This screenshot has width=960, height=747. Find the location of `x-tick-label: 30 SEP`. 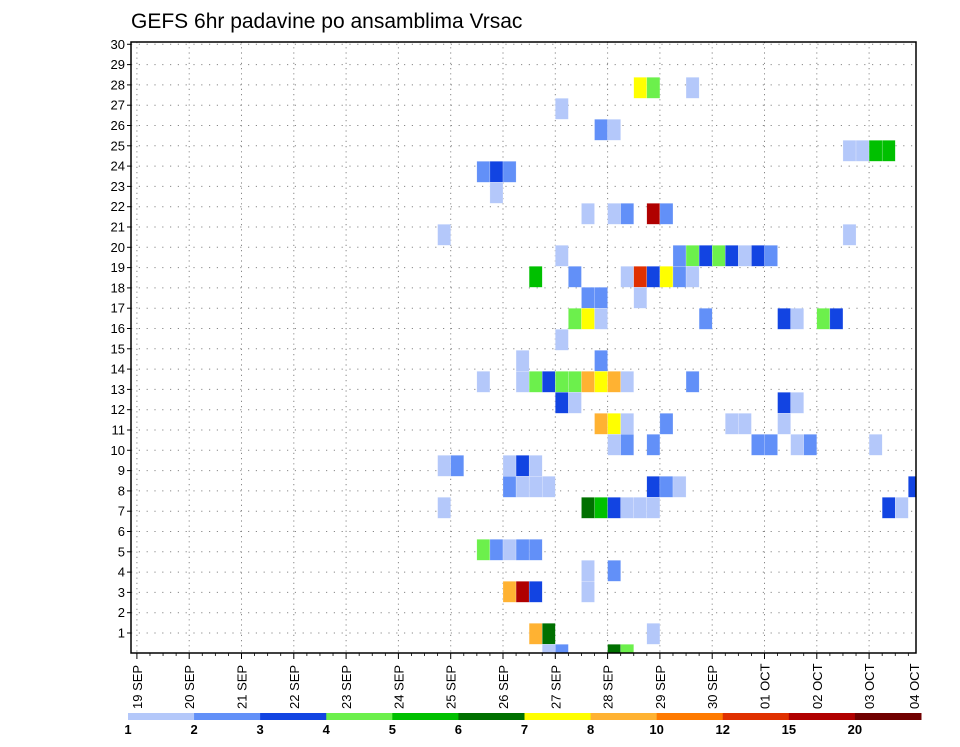

x-tick-label: 30 SEP is located at coordinates (712, 687).